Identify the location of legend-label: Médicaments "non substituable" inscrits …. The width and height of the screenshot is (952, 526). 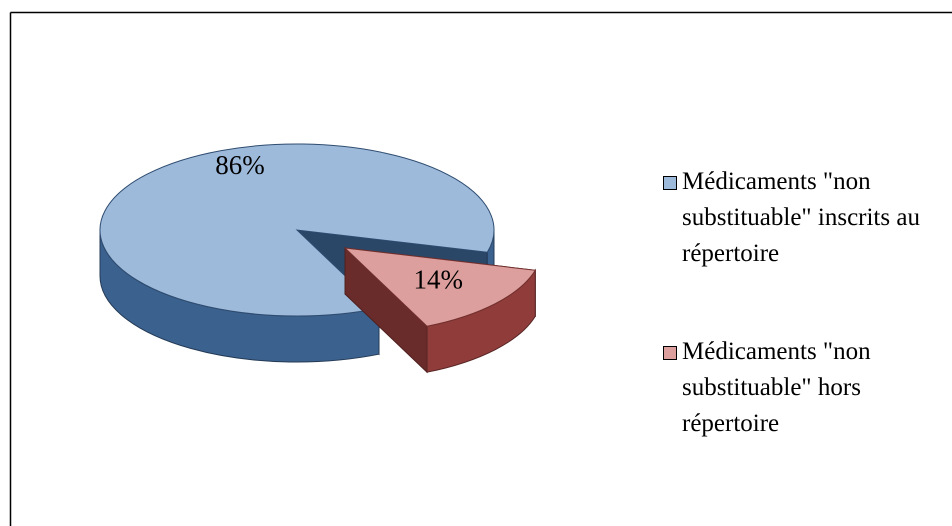
(801, 217).